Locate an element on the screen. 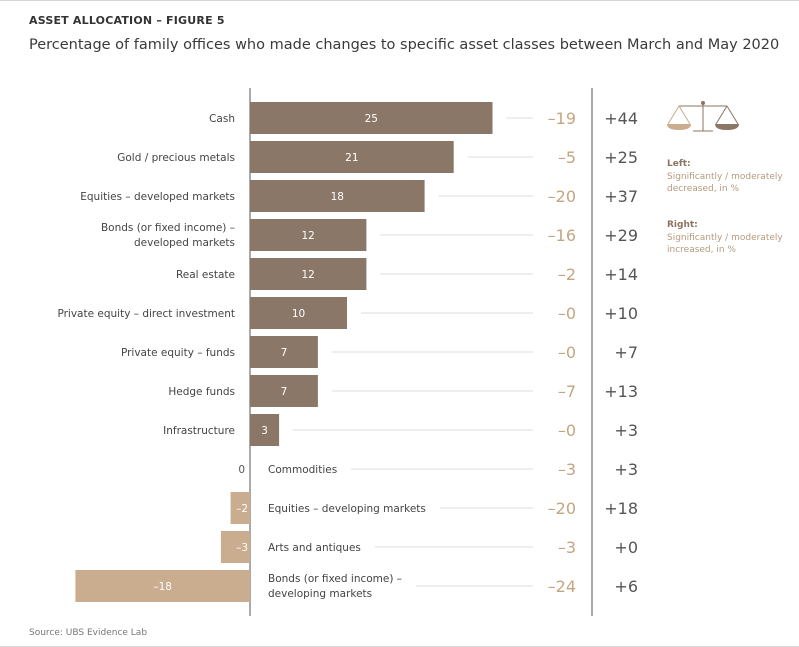 The width and height of the screenshot is (799, 647). category-label: Equities – developed markets is located at coordinates (157, 197).